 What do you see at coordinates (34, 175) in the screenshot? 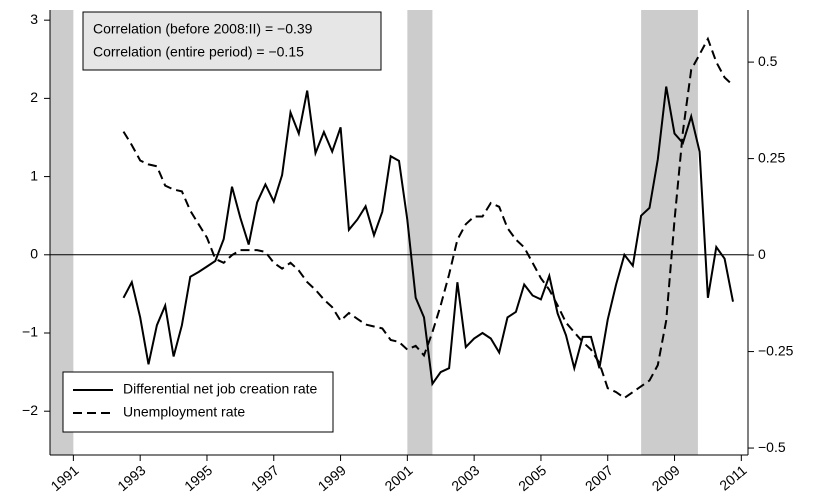
I see `y-tick-label: 1` at bounding box center [34, 175].